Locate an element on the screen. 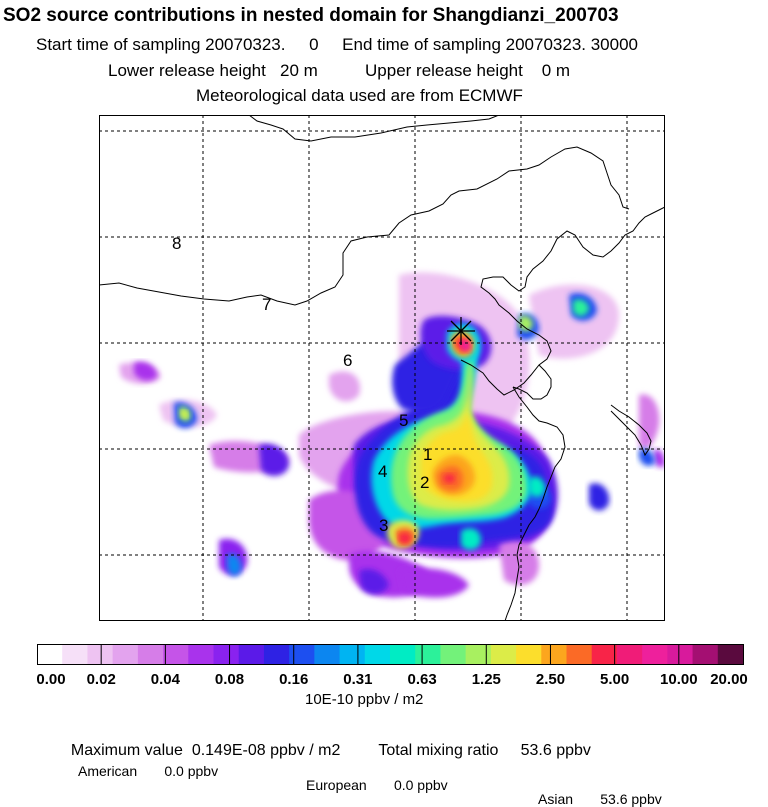  bohai-coastline is located at coordinates (562, 301).